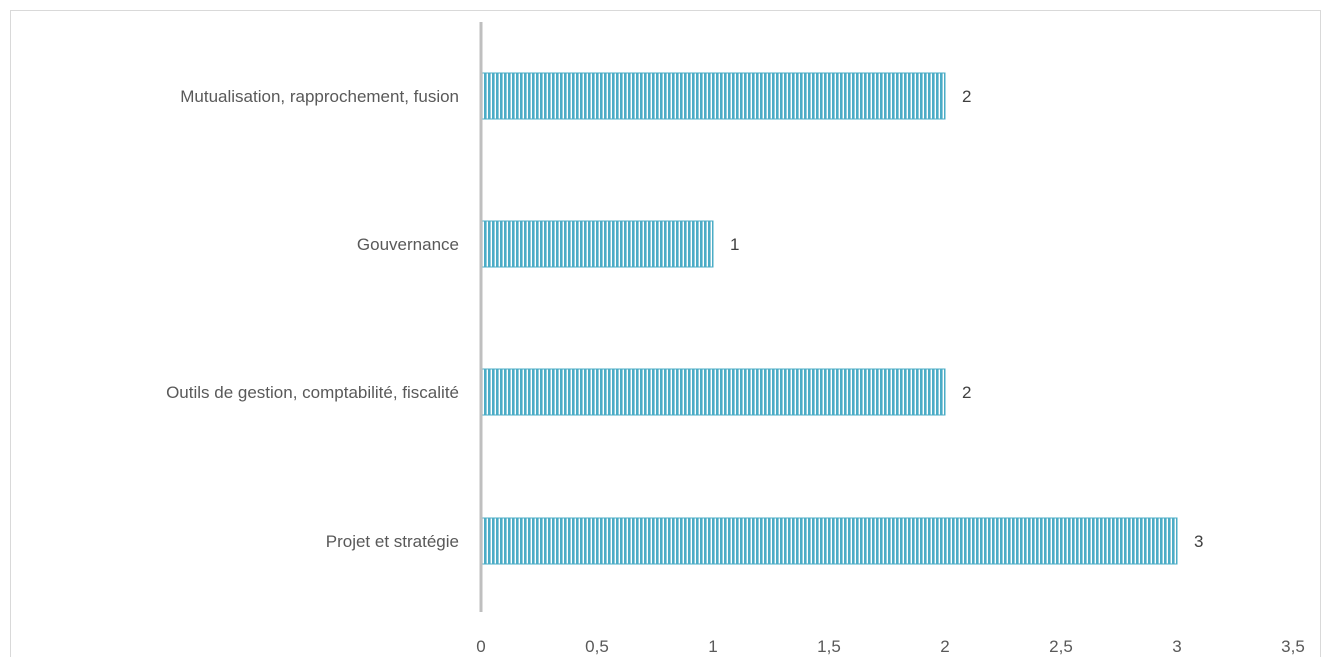  I want to click on x-tick-label-1: 0,5, so click(597, 646).